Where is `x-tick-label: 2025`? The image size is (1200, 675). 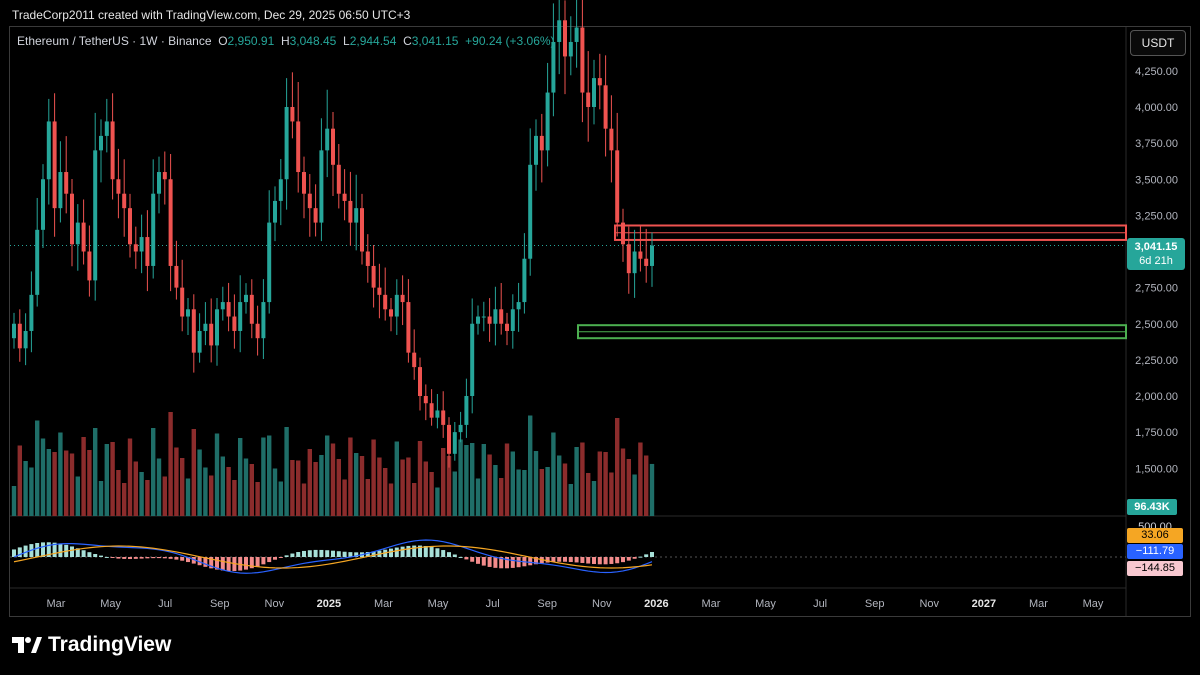
x-tick-label: 2025 is located at coordinates (329, 604).